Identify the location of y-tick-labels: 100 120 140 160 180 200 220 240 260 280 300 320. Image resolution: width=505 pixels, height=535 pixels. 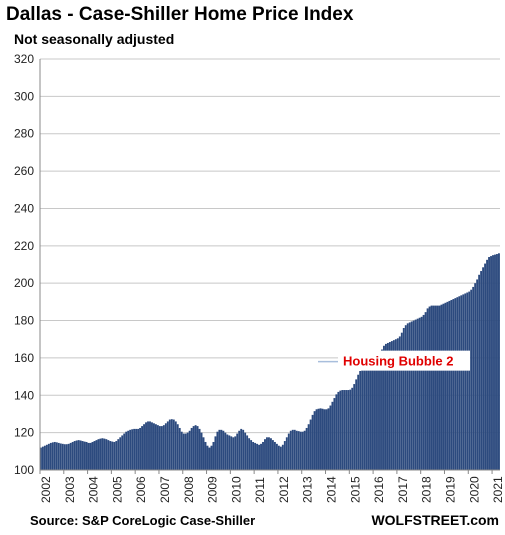
(24, 264).